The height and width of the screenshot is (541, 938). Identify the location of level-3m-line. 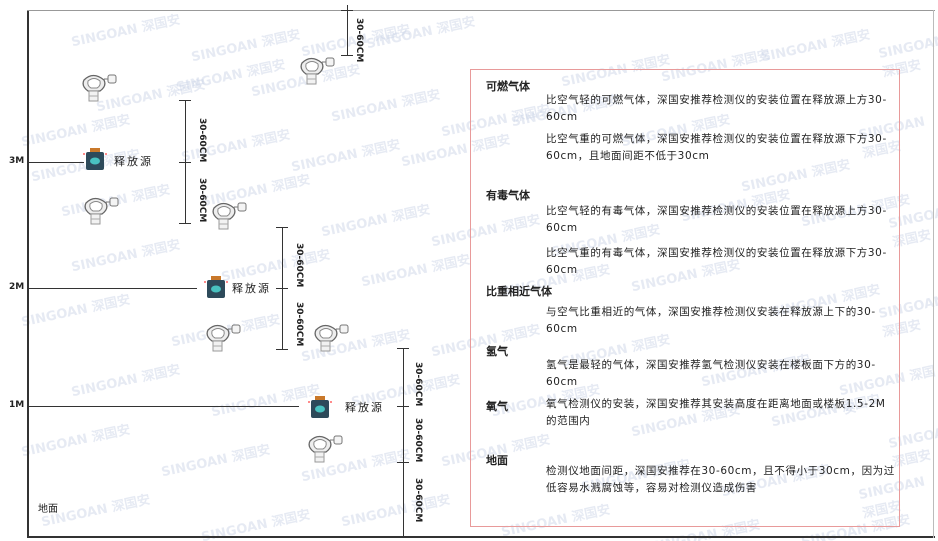
(56, 162).